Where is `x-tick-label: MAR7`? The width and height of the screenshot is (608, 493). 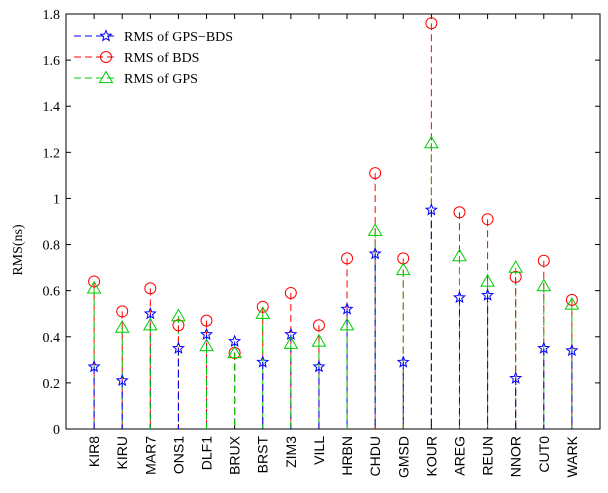
x-tick-label: MAR7 is located at coordinates (150, 455).